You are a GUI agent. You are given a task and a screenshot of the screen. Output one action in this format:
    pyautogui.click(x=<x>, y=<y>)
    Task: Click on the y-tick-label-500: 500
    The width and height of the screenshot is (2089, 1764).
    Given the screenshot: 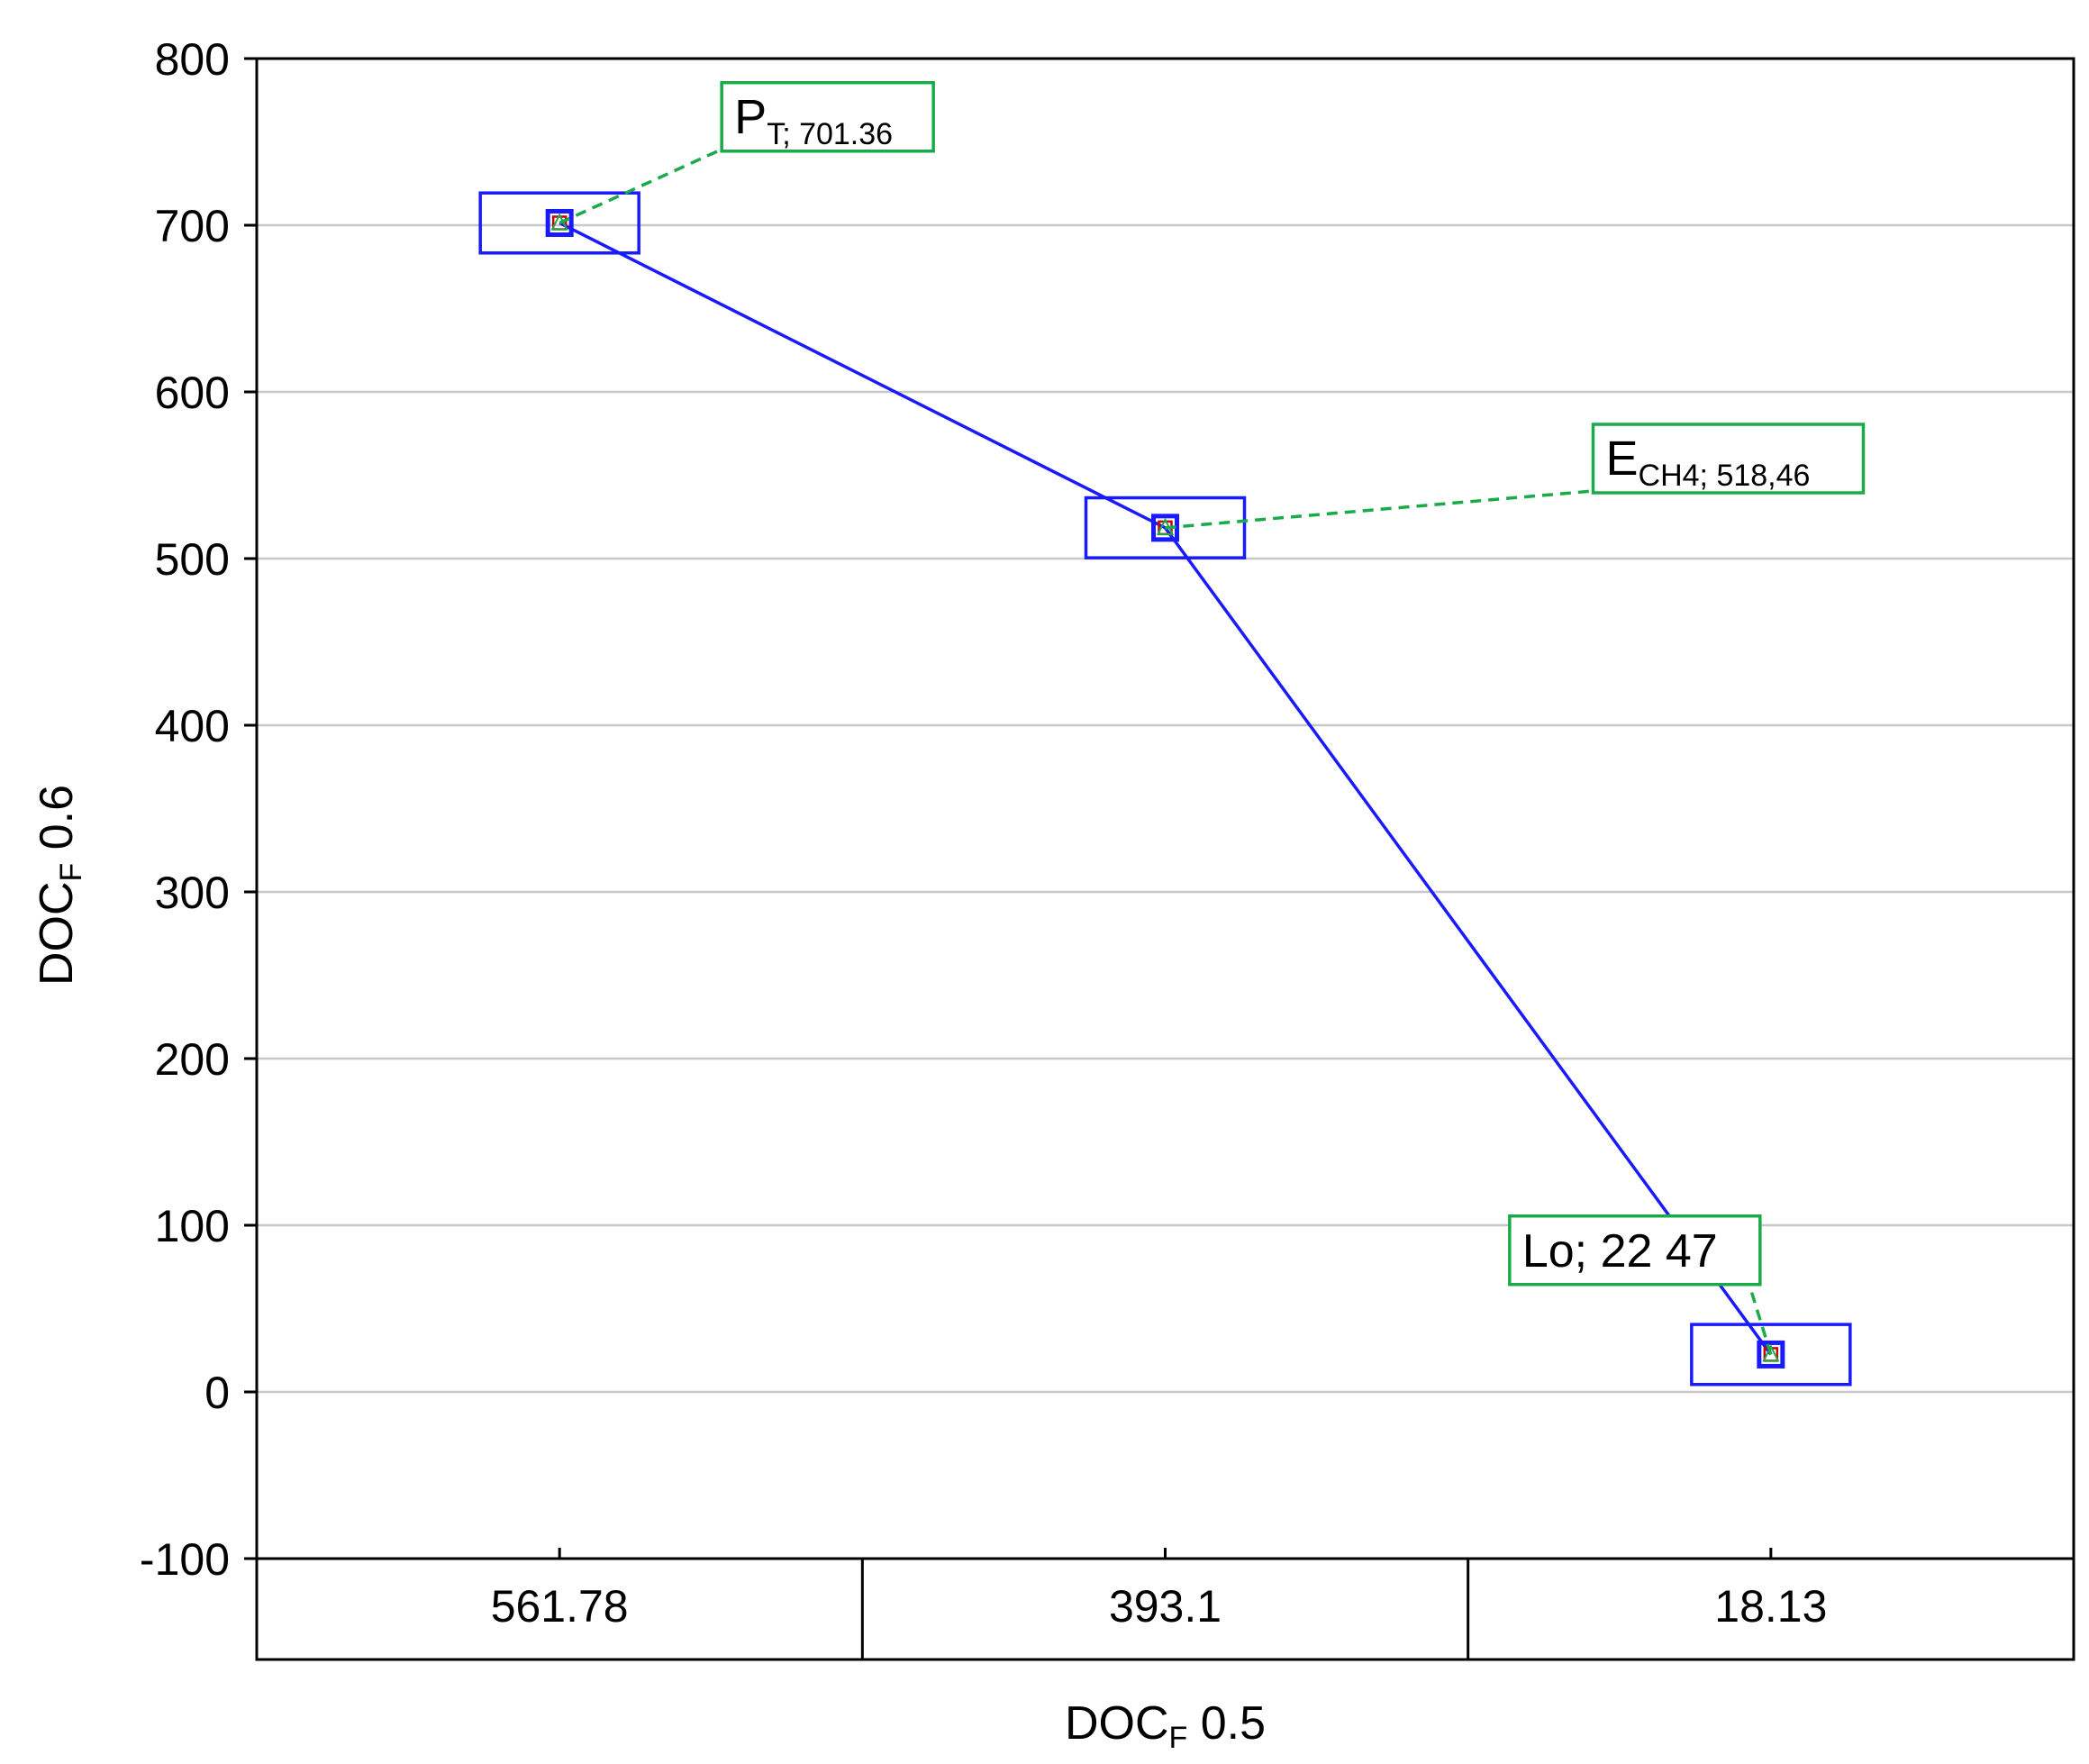 What is the action you would take?
    pyautogui.click(x=192, y=560)
    